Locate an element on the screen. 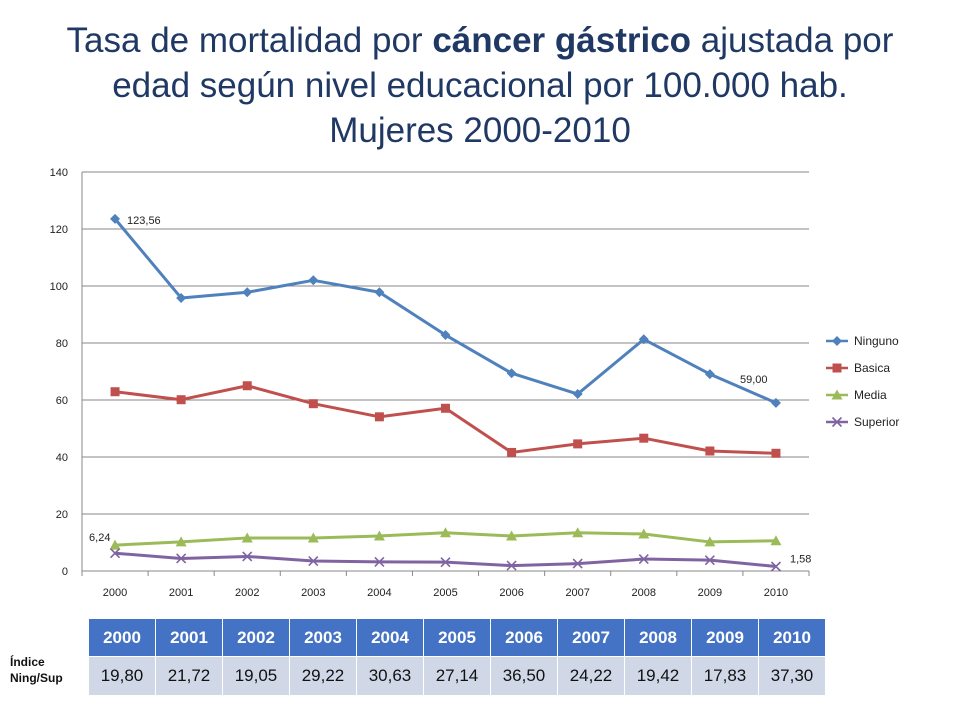  point-basica-2010 is located at coordinates (776, 453).